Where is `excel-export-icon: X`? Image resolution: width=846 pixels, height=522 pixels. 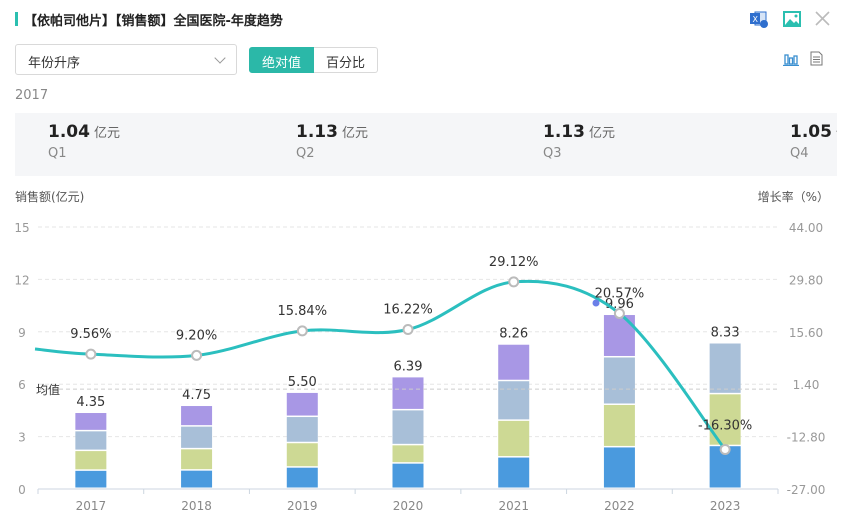
excel-export-icon: X is located at coordinates (759, 19).